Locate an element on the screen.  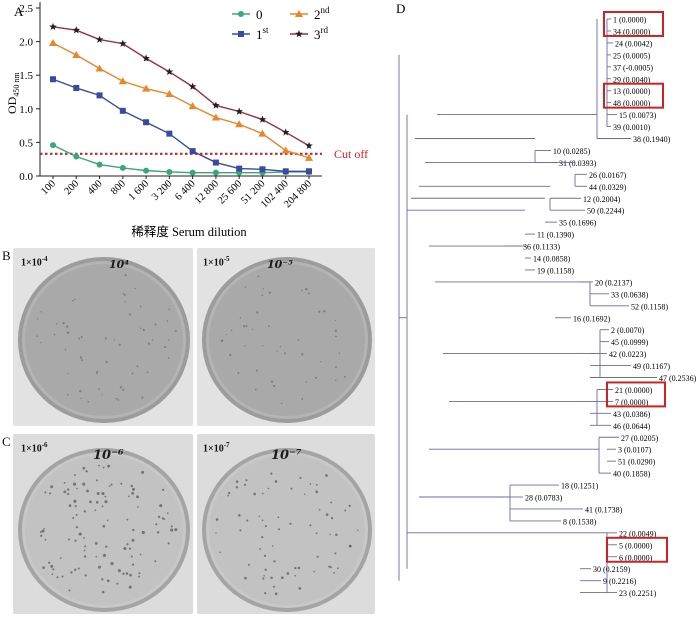
leaf-label: 5 (0.0000) is located at coordinates (636, 545).